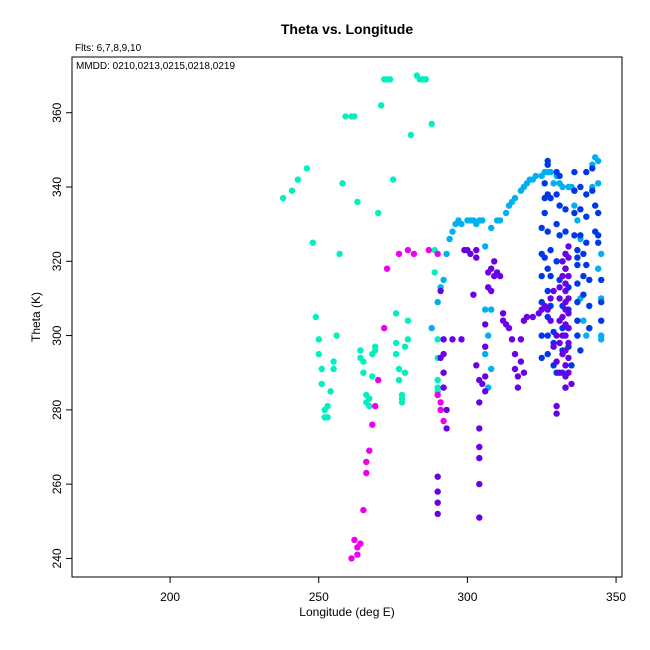 The height and width of the screenshot is (650, 650). What do you see at coordinates (57, 187) in the screenshot?
I see `y-tick-label-340: 340` at bounding box center [57, 187].